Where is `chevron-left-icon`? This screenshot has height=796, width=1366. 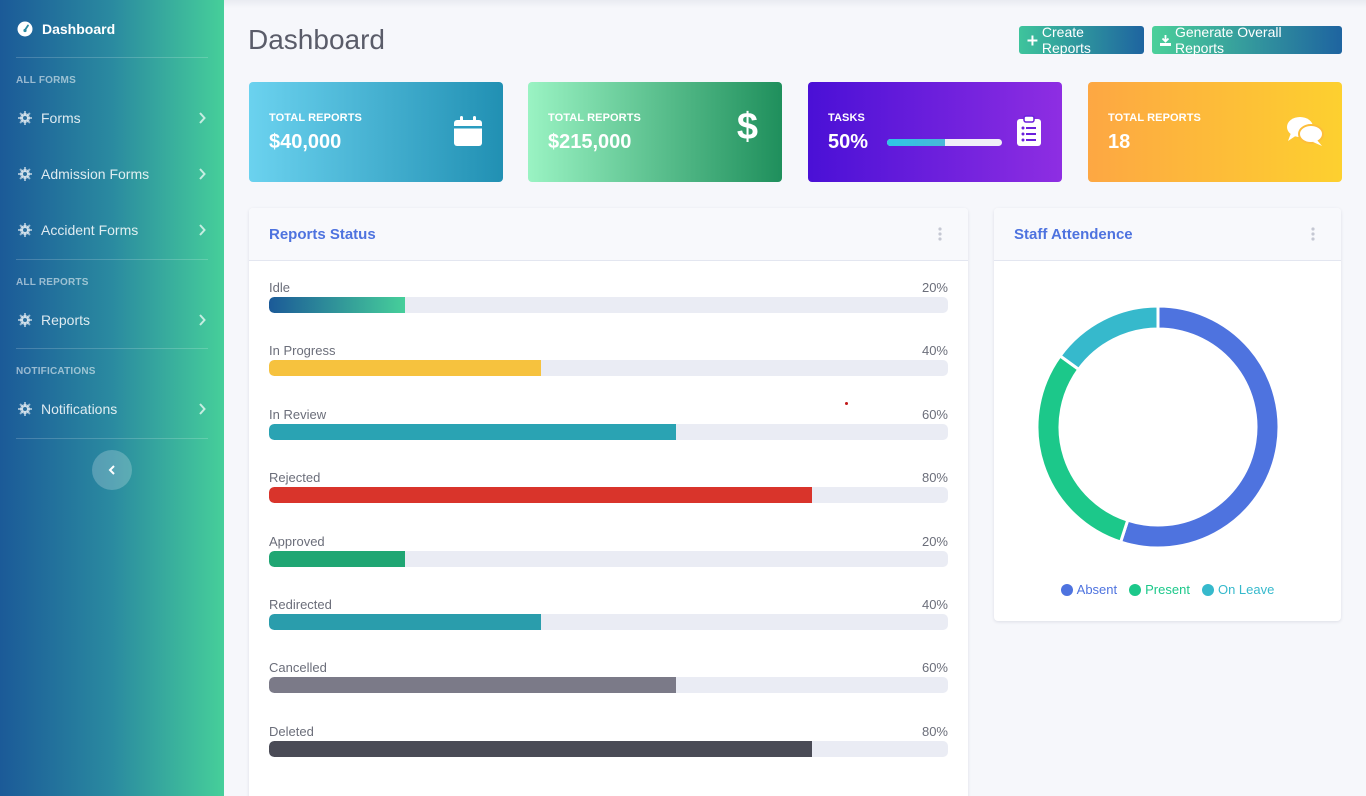
chevron-left-icon is located at coordinates (111, 470).